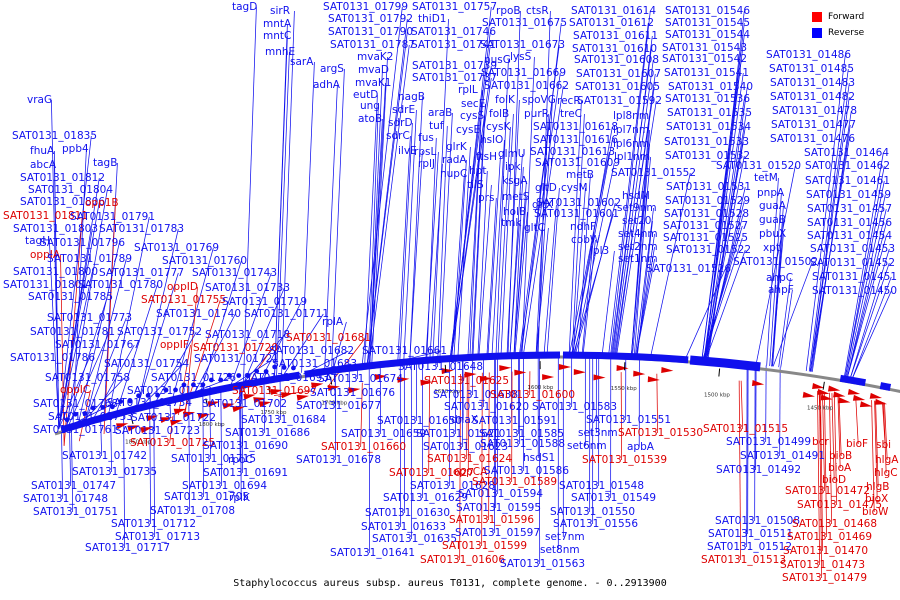 This screenshot has width=900, height=600. What do you see at coordinates (54, 136) in the screenshot?
I see `gene-label: SAT0131_01835` at bounding box center [54, 136].